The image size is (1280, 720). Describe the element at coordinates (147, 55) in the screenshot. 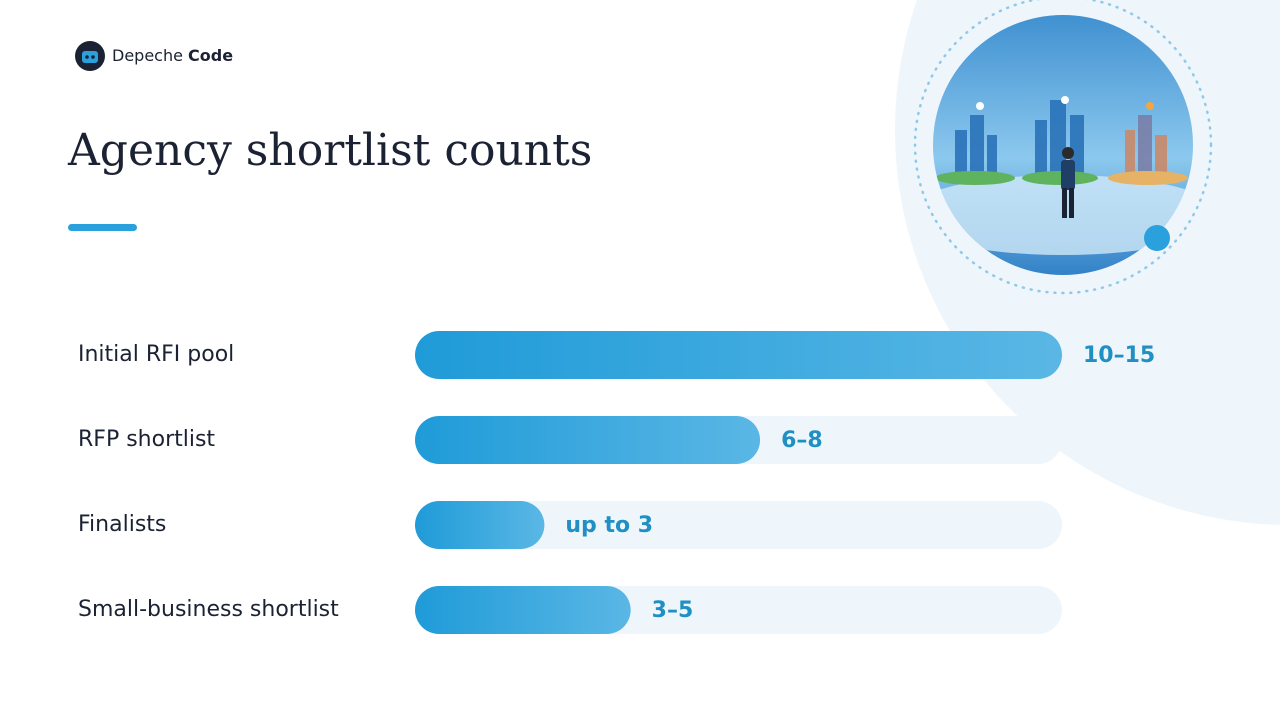

I see `brand-name: Depeche` at that location.